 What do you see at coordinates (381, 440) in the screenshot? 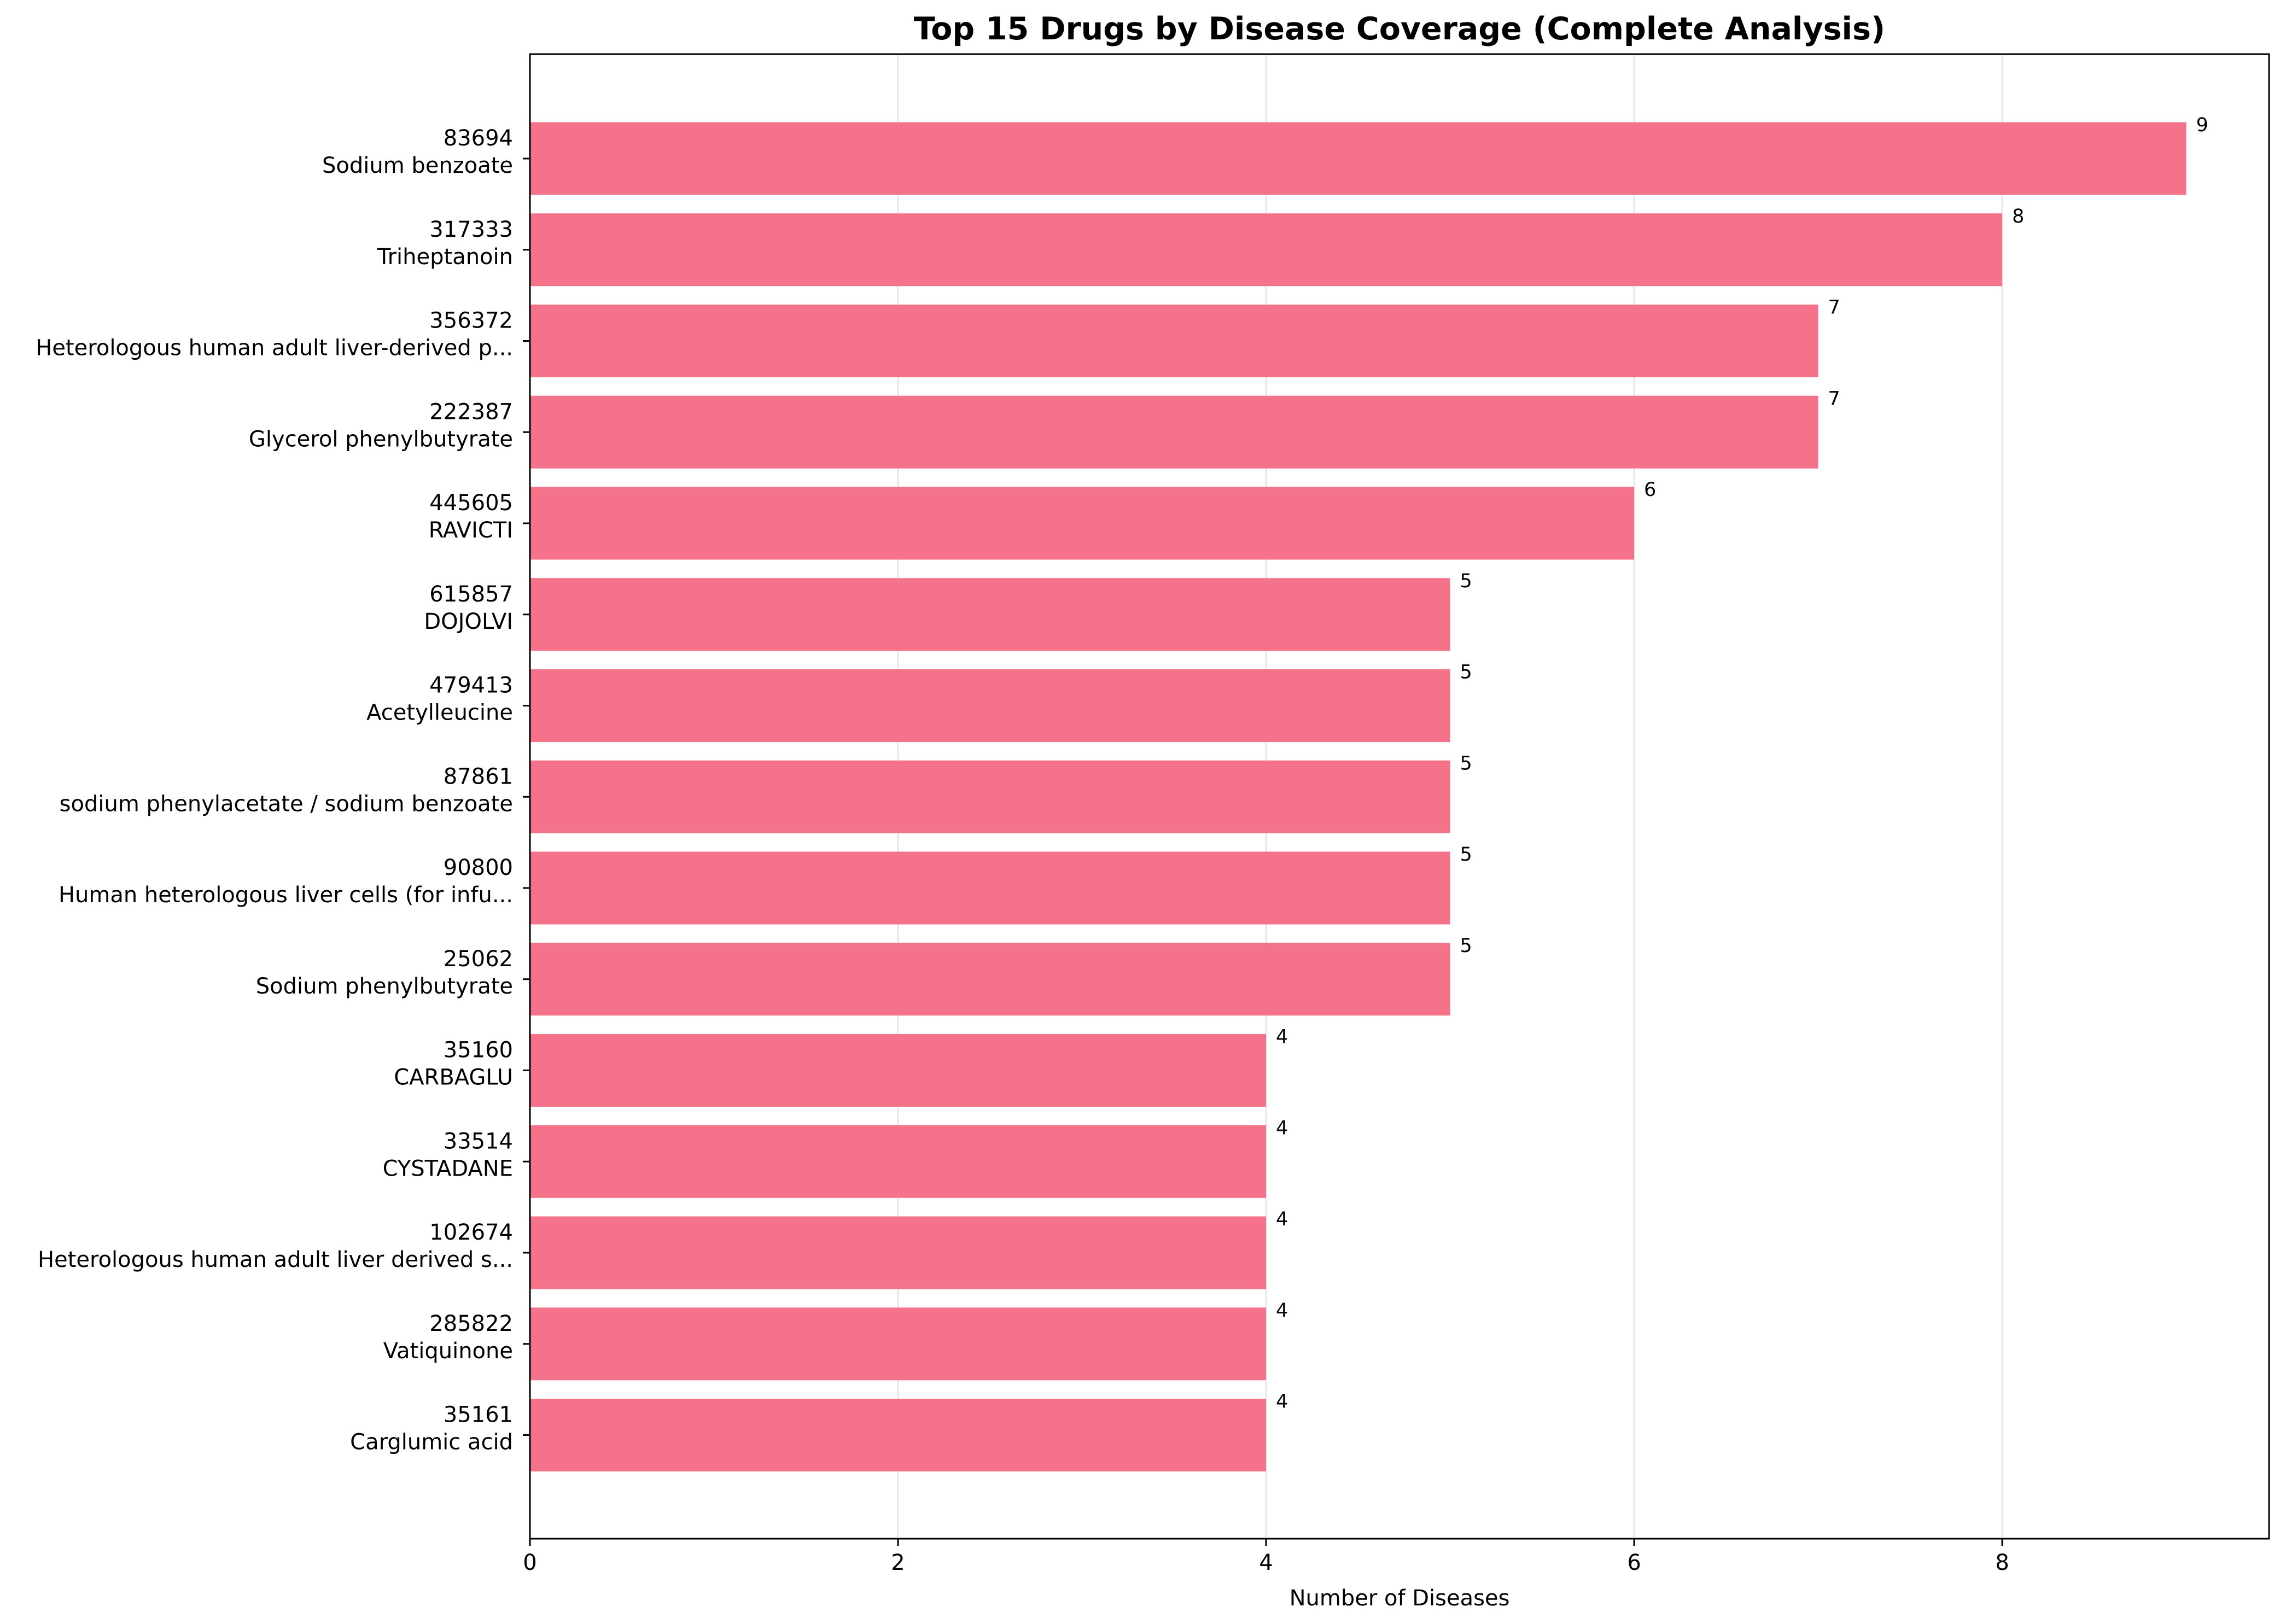
I see `y-tick-label-name: Glycerol phenylbutyrate` at bounding box center [381, 440].